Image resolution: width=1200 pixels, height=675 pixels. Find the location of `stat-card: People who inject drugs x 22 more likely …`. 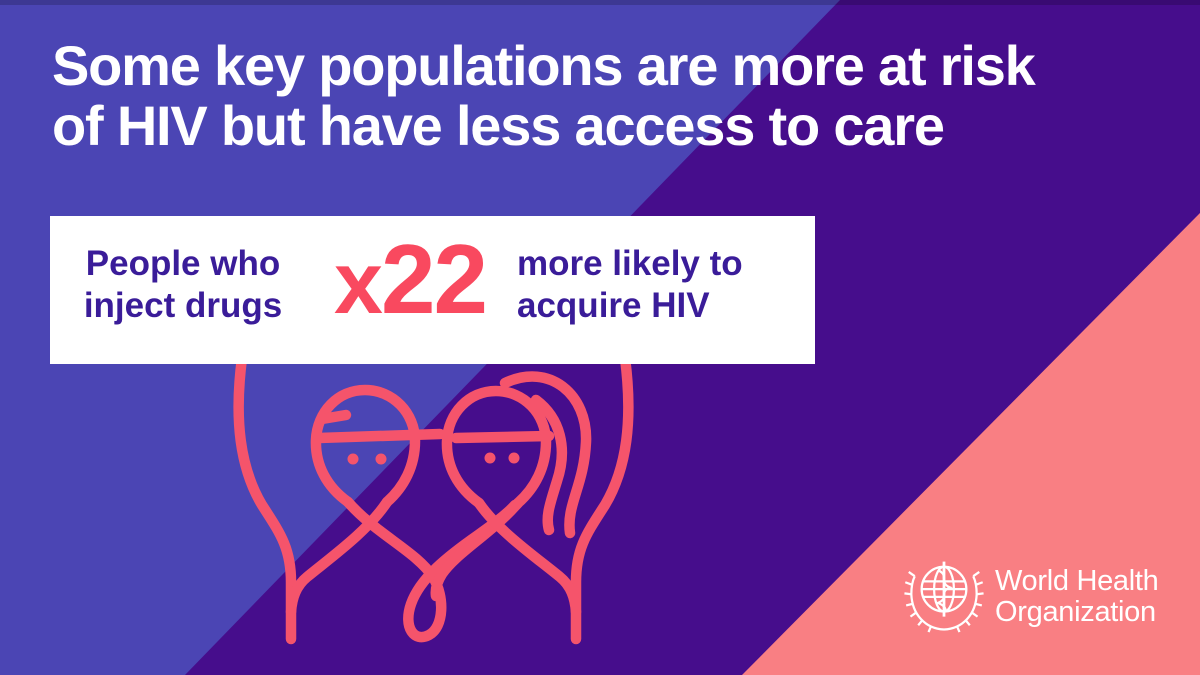

stat-card: People who inject drugs x 22 more likely … is located at coordinates (432, 290).